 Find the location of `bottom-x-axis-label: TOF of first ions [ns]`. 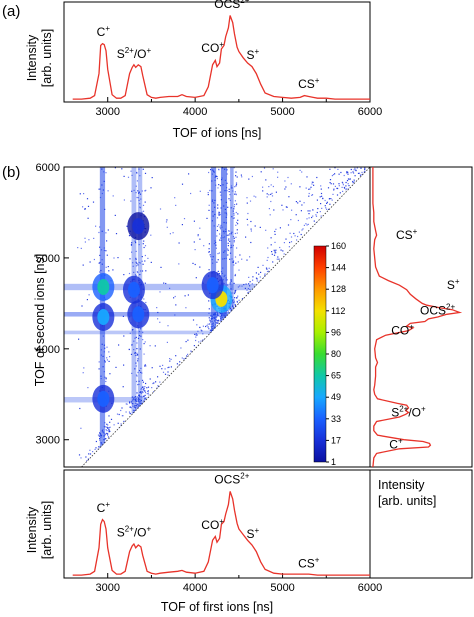

bottom-x-axis-label: TOF of first ions [ns] is located at coordinates (217, 607).